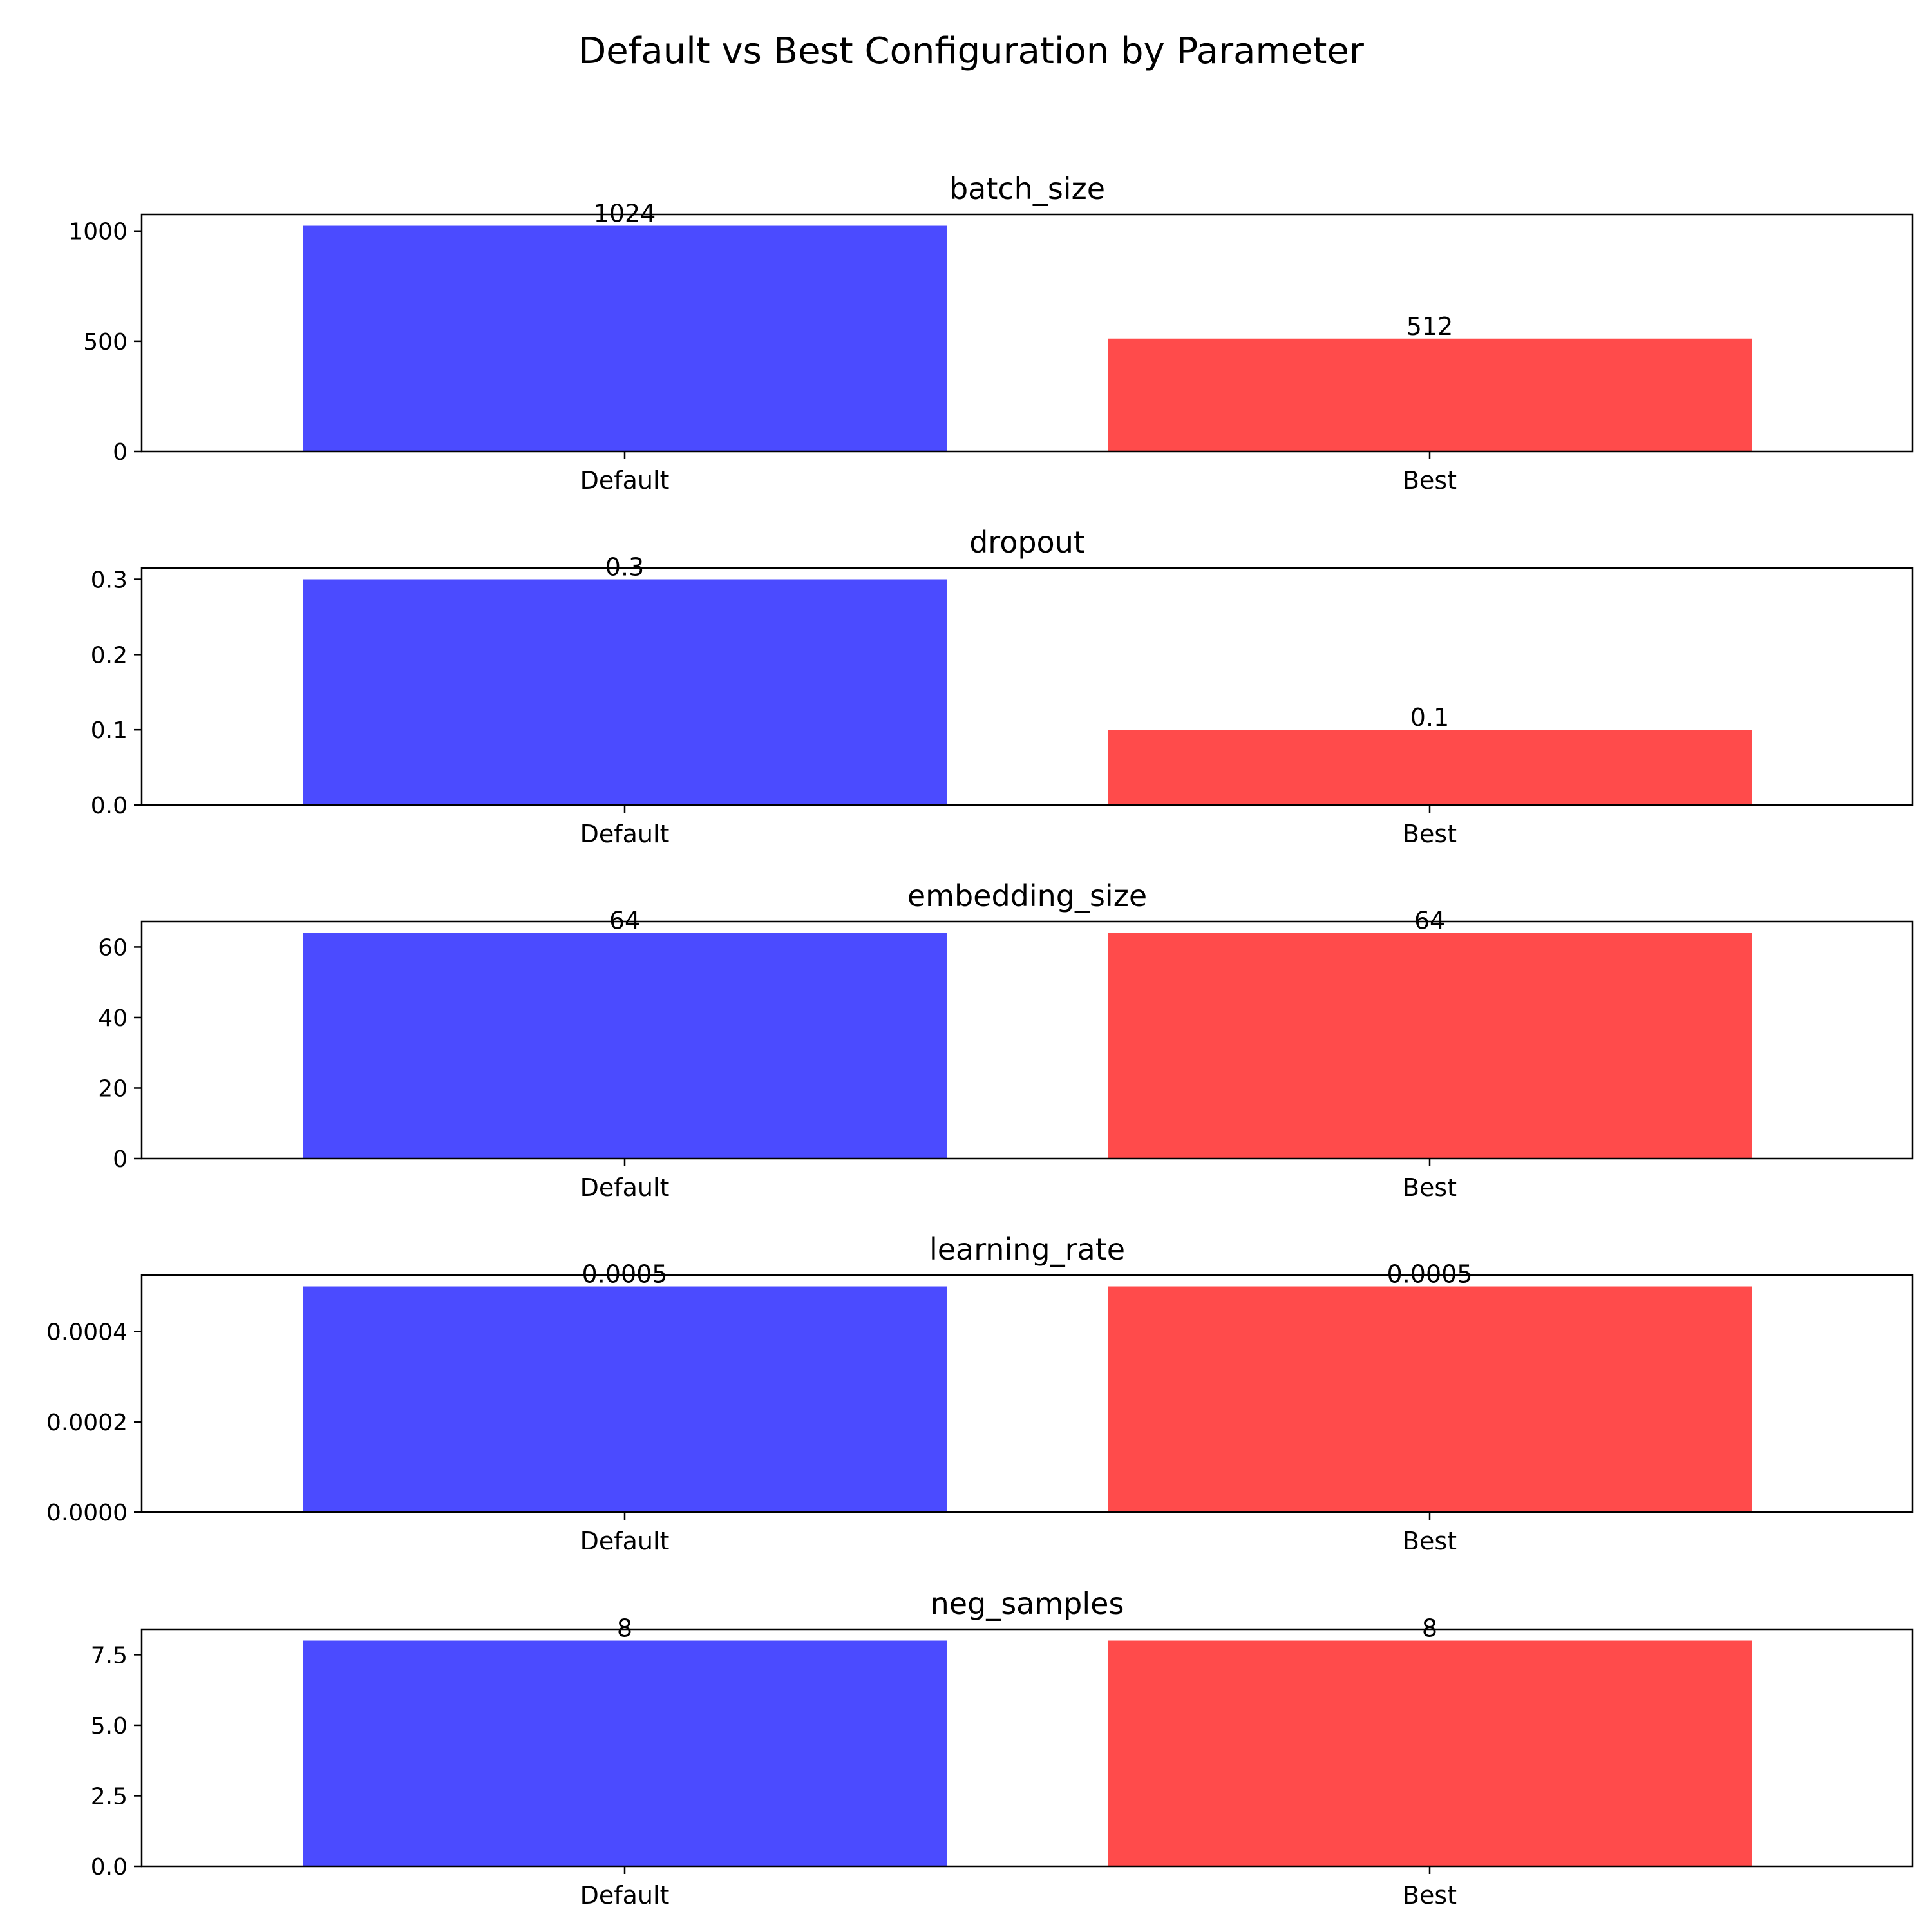 The image size is (1932, 1932). I want to click on y-tick-label: 1000, so click(98, 232).